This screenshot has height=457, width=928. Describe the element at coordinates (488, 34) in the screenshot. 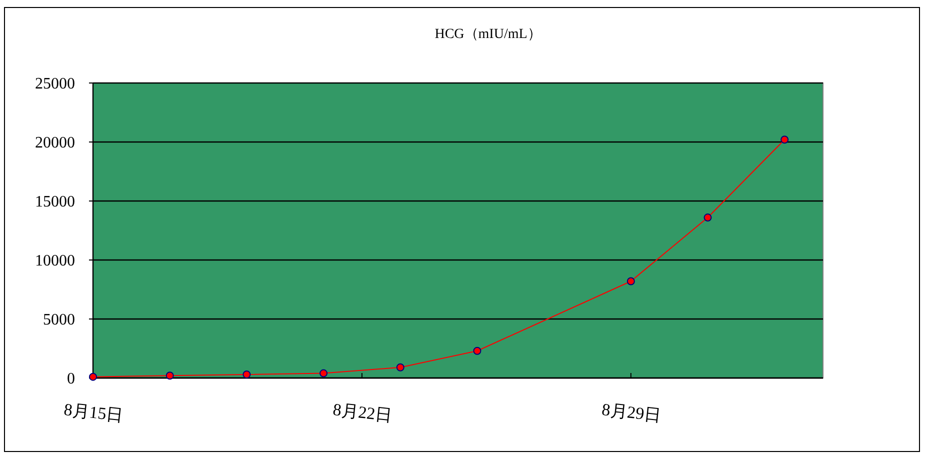

I see `chart-title: HCG（mIU/mL）` at that location.